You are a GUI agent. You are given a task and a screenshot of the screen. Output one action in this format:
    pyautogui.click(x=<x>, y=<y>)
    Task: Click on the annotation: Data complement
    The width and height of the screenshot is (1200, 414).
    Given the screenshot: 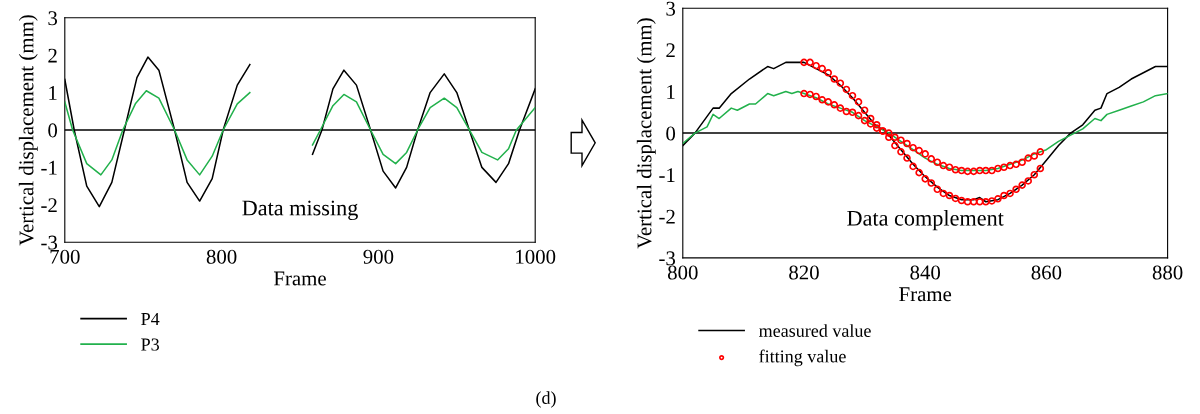 What is the action you would take?
    pyautogui.click(x=925, y=220)
    